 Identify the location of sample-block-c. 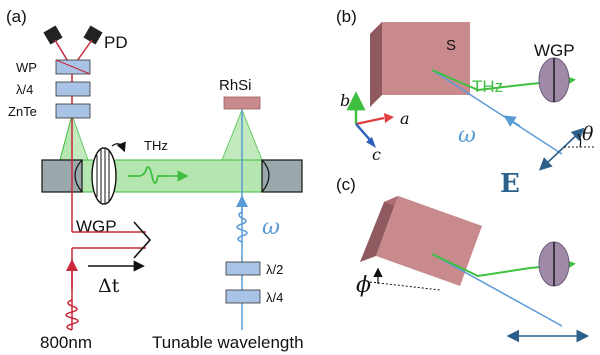
(421, 241).